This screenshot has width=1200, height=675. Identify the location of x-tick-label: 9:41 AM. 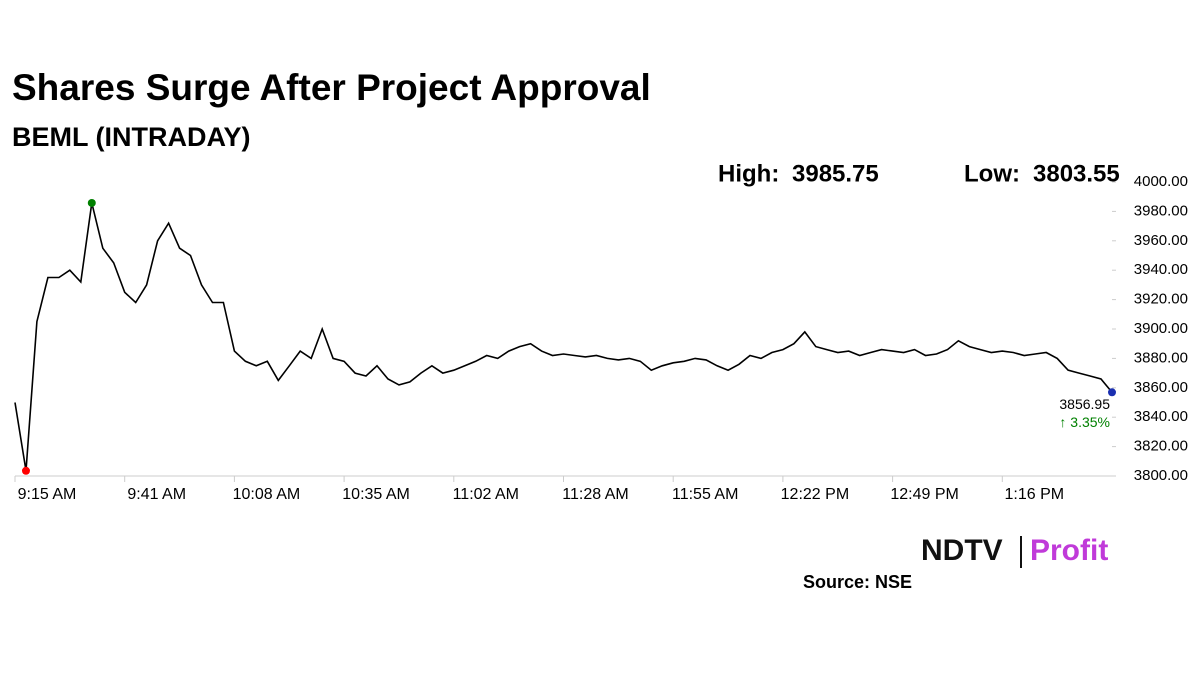
(156, 494).